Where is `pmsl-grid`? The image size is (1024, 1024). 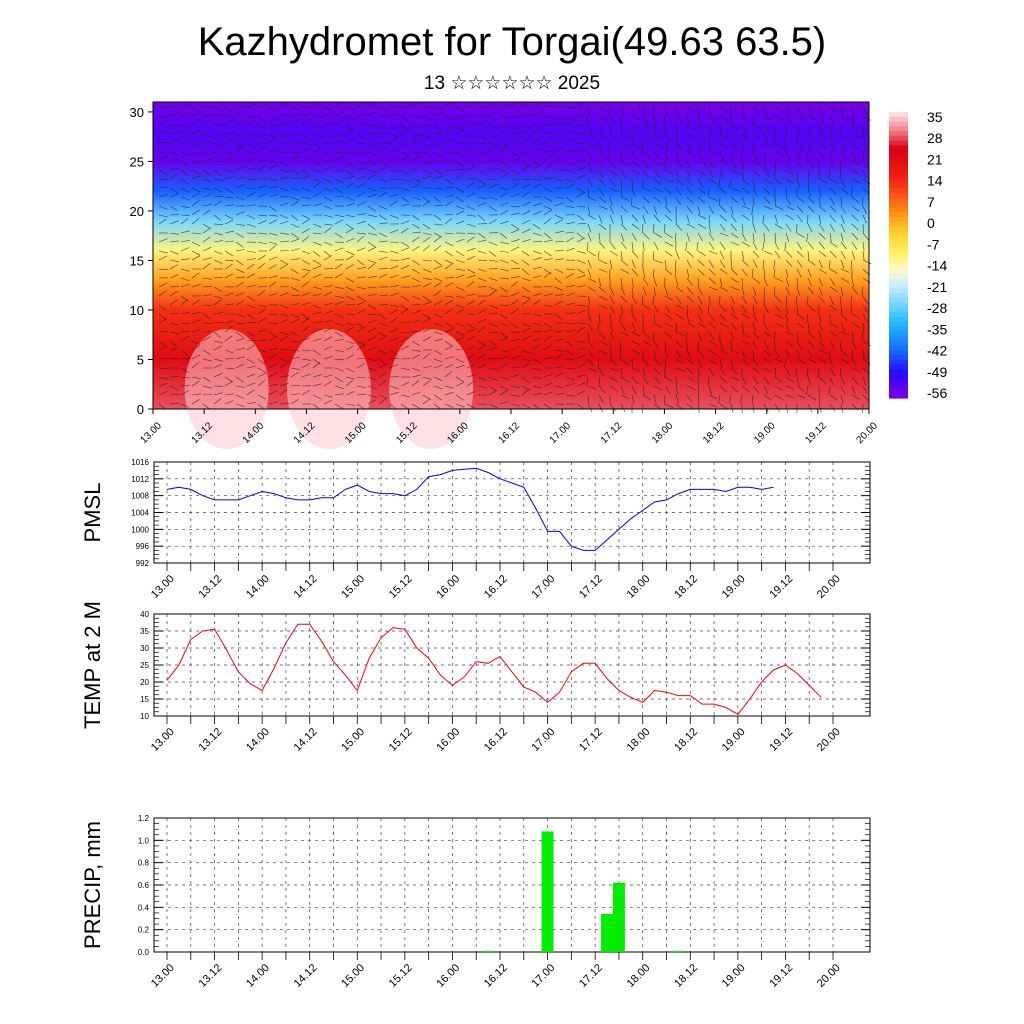
pmsl-grid is located at coordinates (512, 512).